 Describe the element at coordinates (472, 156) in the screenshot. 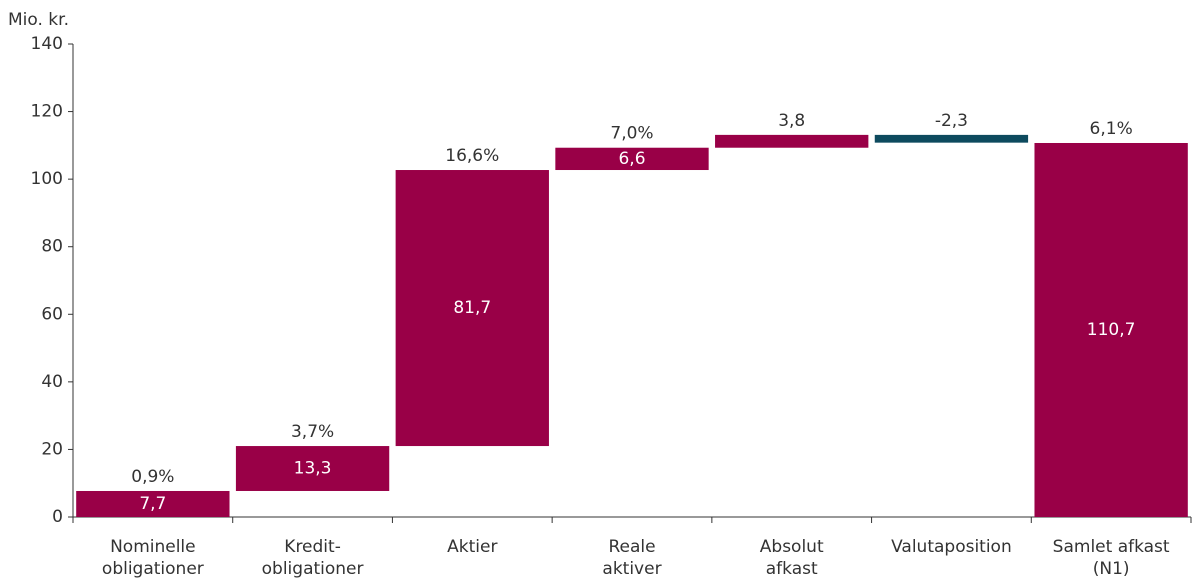

I see `annotation: 16,6%` at that location.